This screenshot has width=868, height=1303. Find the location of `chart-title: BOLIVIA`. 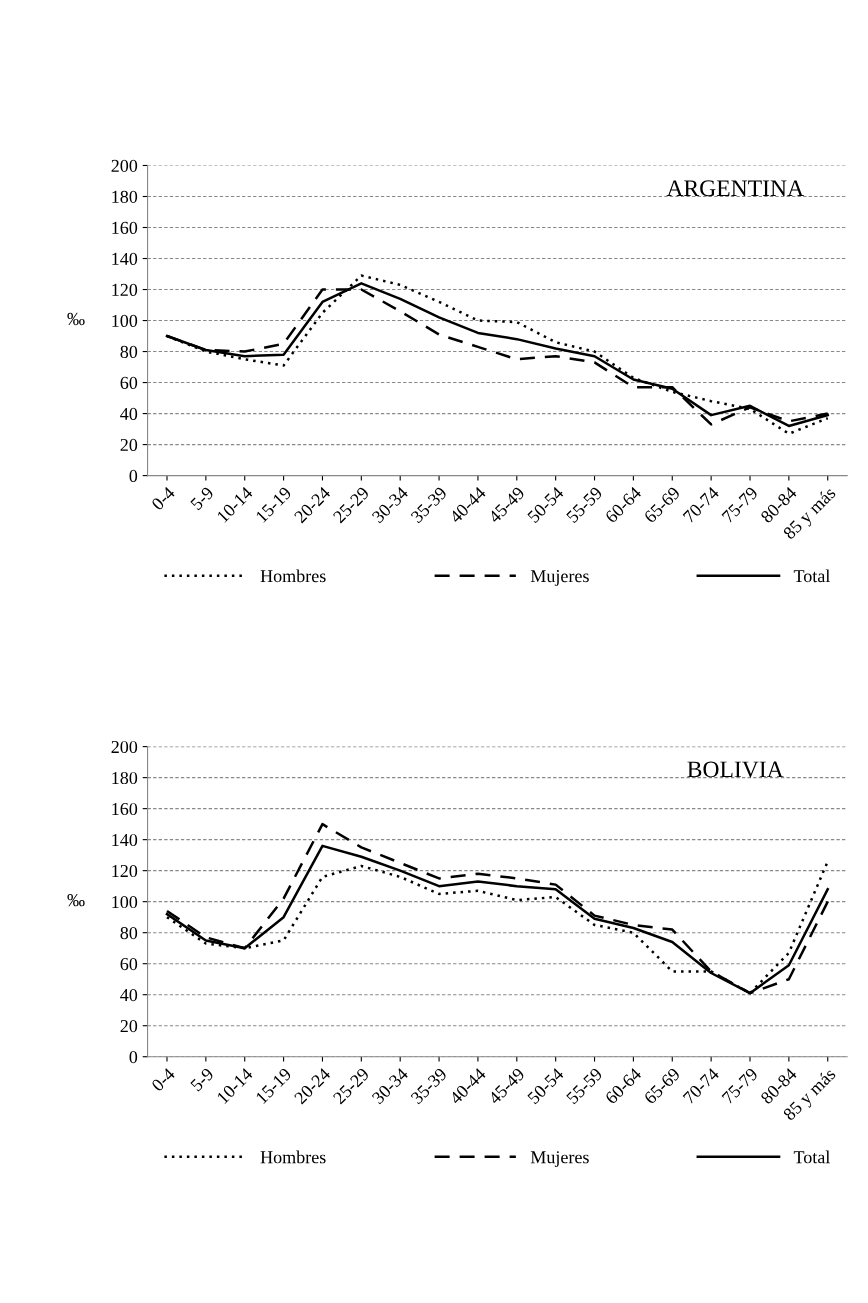

chart-title: BOLIVIA is located at coordinates (735, 769).